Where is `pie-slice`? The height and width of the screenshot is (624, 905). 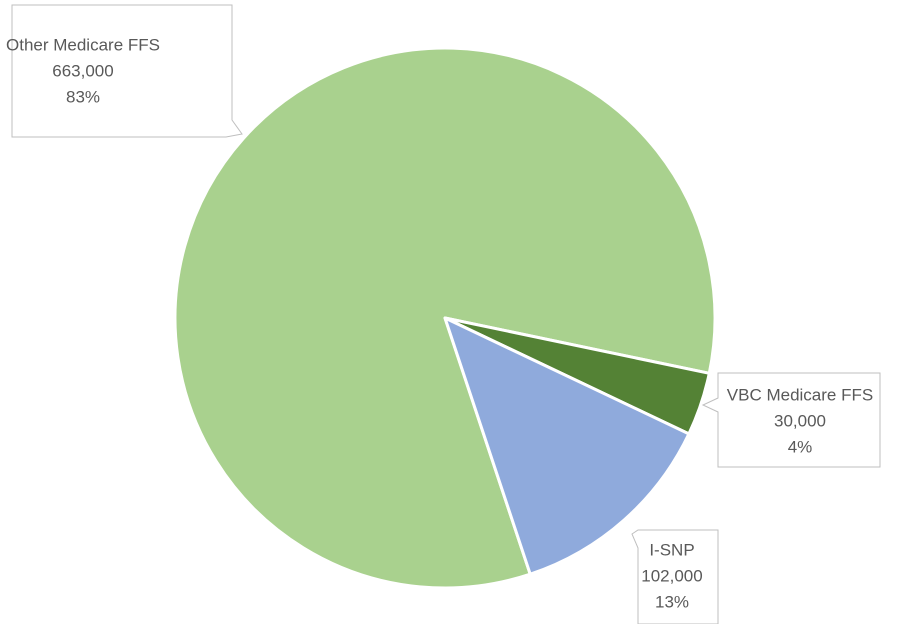 pie-slice is located at coordinates (567, 446).